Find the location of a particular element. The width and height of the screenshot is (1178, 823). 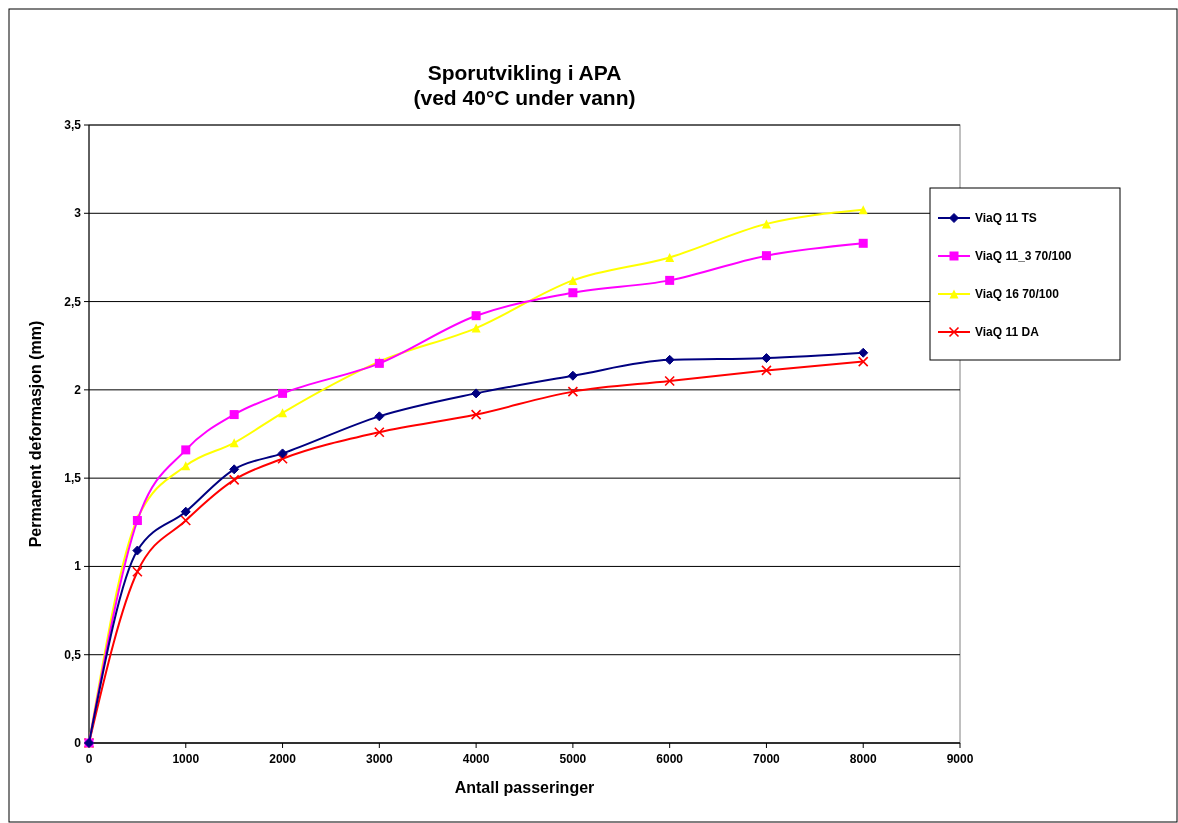

x-tick-label: 4000 is located at coordinates (476, 759).